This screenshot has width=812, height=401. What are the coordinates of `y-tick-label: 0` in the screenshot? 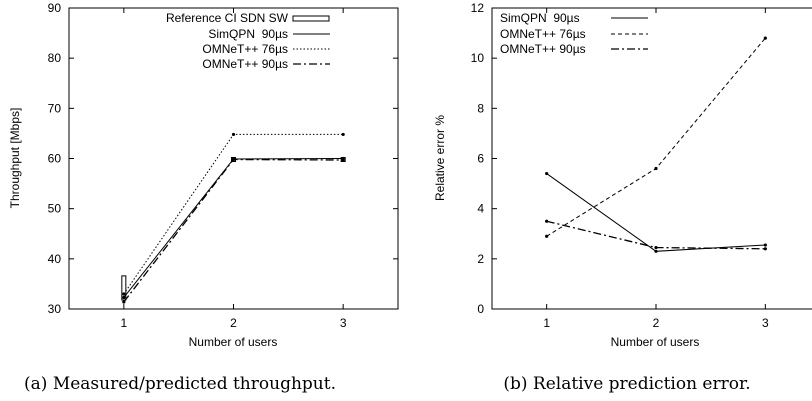 It's located at (480, 309).